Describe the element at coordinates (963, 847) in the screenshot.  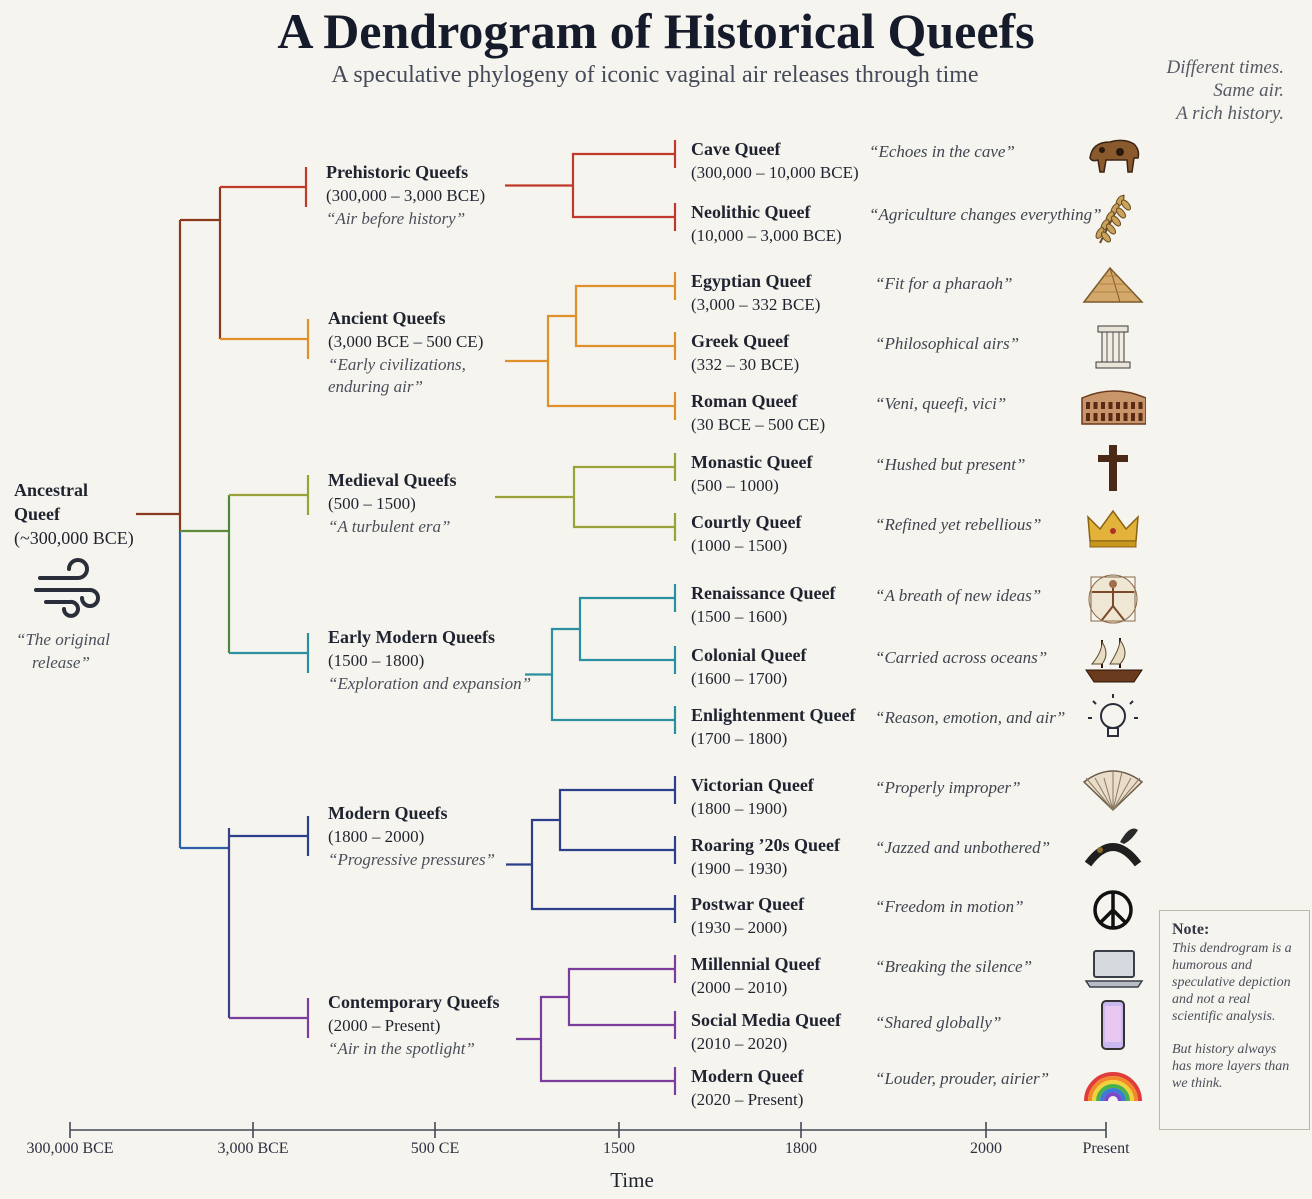
I see `leaf-quote: “Jazzed and unbothered”` at that location.